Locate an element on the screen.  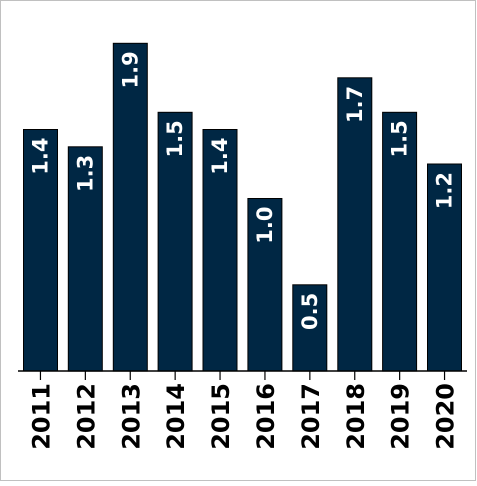
data-label-2013: 1.9 is located at coordinates (130, 69).